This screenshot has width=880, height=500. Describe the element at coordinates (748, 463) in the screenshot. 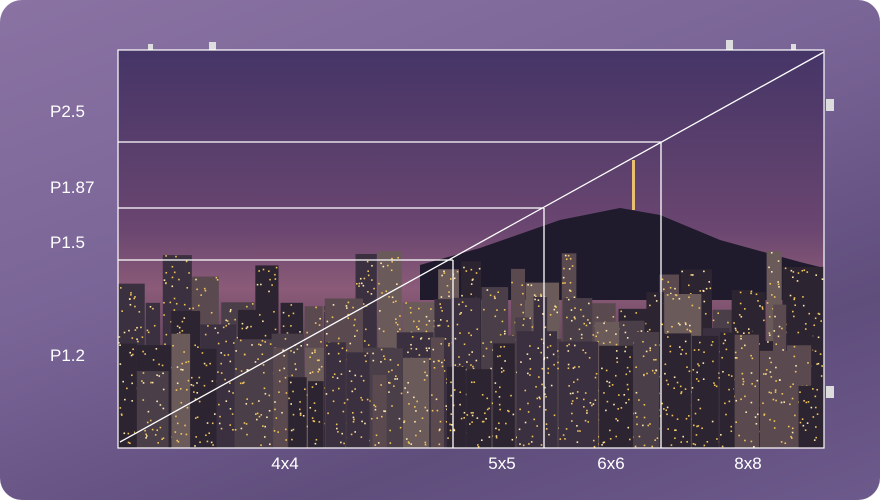

I see `module-label-8x8: 8x8` at that location.